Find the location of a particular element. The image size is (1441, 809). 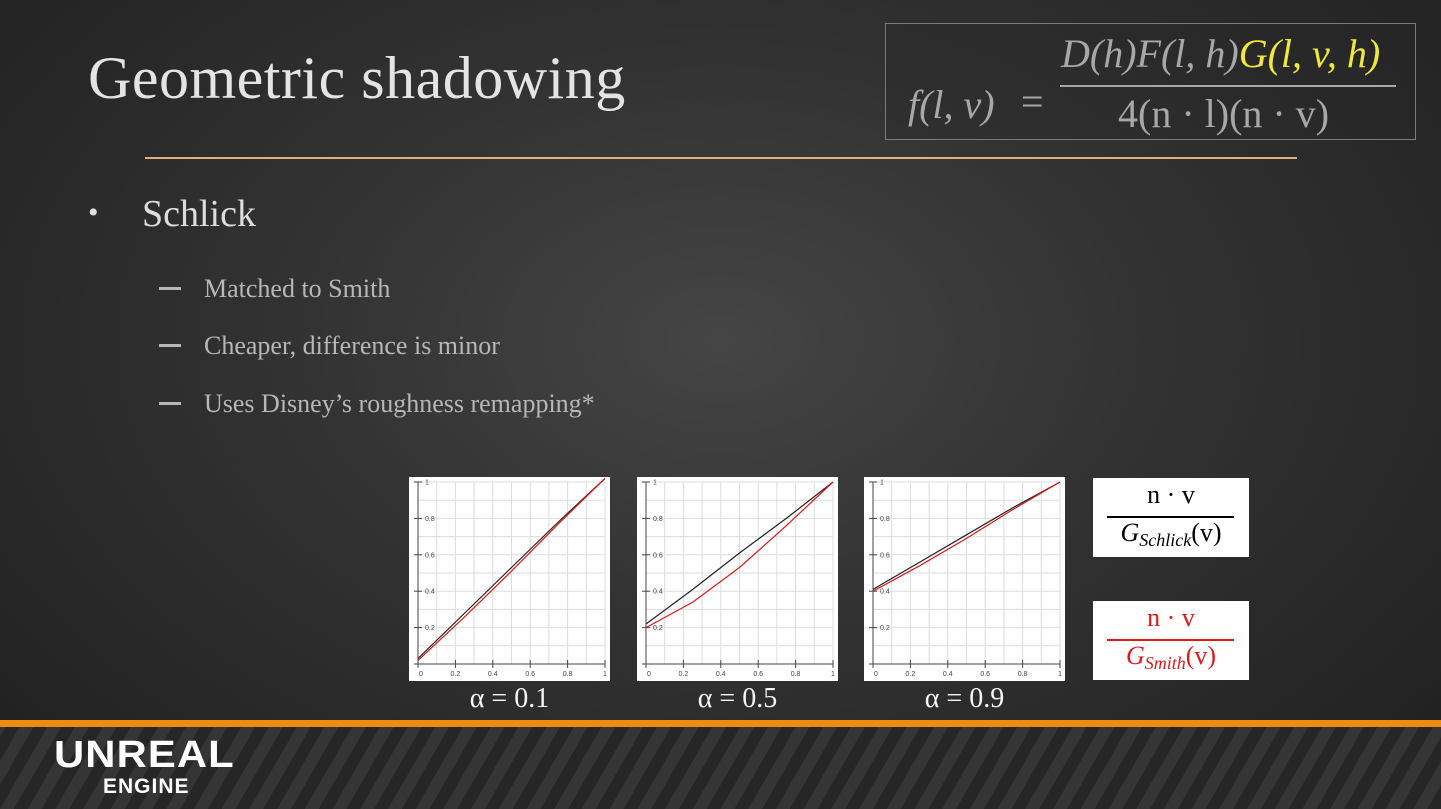

legend-denominator: GSchlick(v) is located at coordinates (1171, 534).